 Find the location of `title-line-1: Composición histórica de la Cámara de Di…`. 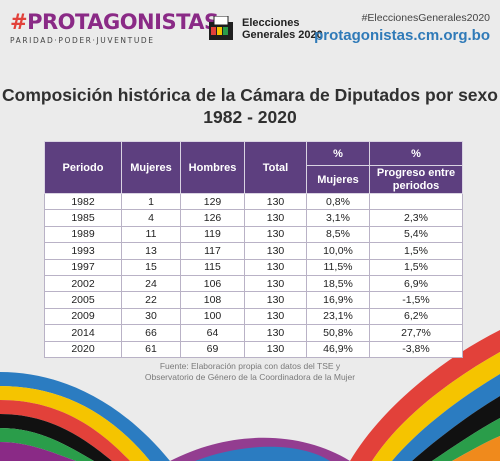

title-line-1: Composición histórica de la Cámara de Di… is located at coordinates (250, 95).